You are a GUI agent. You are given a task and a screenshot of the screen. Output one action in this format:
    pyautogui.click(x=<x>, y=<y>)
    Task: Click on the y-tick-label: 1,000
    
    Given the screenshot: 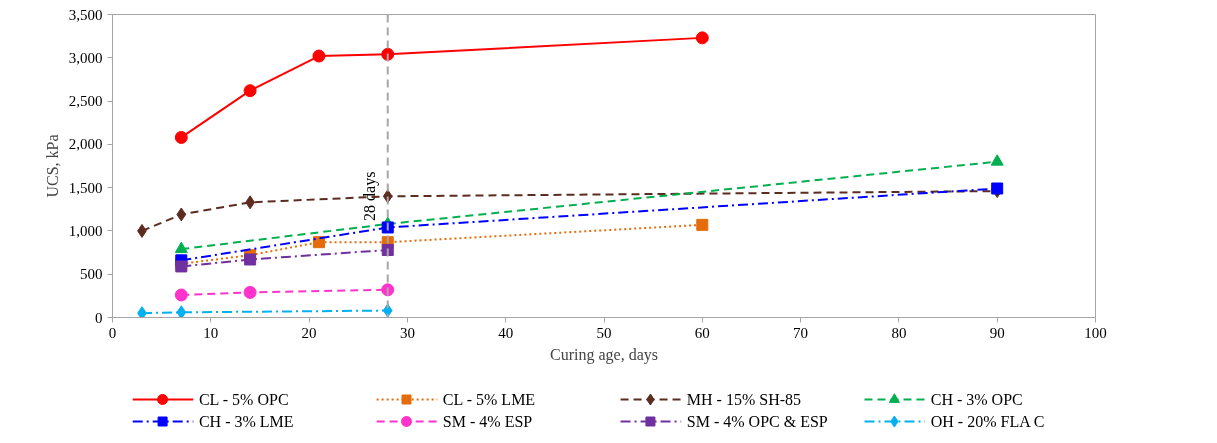 What is the action you would take?
    pyautogui.click(x=85, y=230)
    